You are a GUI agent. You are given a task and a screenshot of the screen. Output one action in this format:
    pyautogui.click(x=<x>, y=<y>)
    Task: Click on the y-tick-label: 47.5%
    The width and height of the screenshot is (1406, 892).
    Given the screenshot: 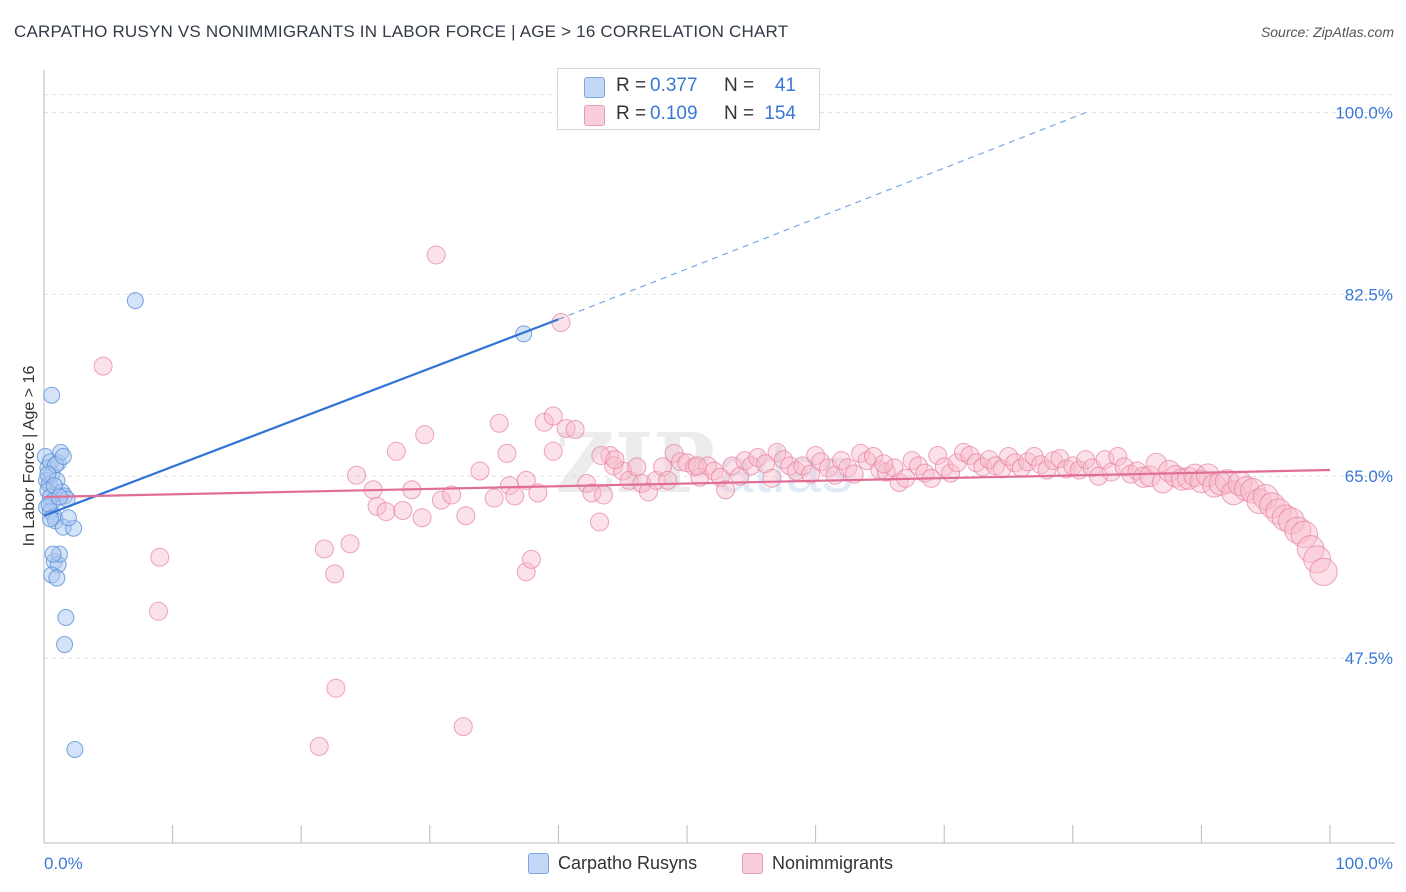 What is the action you would take?
    pyautogui.click(x=1369, y=658)
    